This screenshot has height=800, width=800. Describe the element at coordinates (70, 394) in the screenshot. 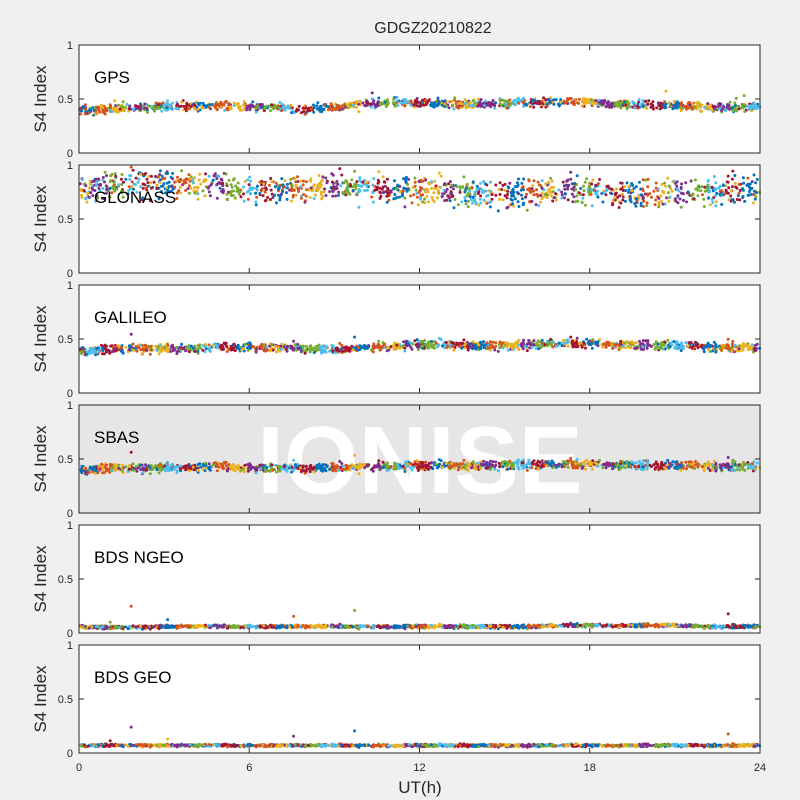

I see `y-tick-label: 0` at that location.